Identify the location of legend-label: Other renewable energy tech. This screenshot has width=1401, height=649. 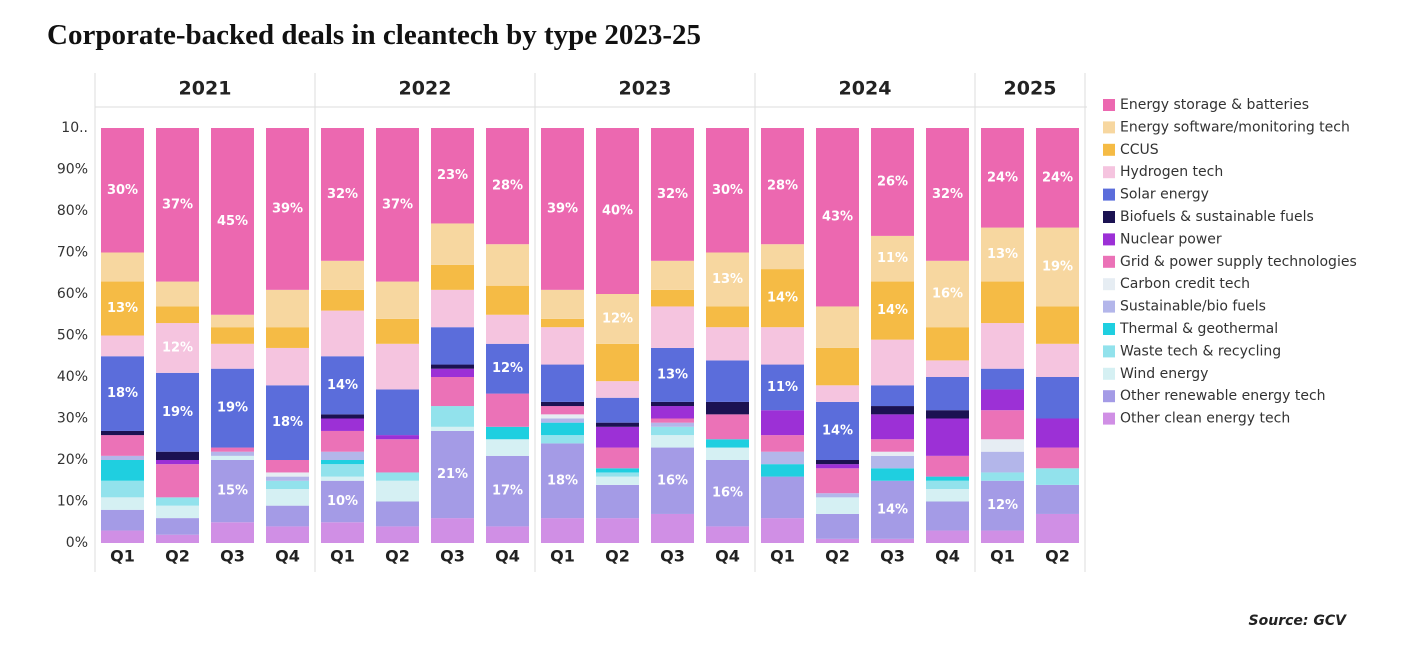
(1223, 396).